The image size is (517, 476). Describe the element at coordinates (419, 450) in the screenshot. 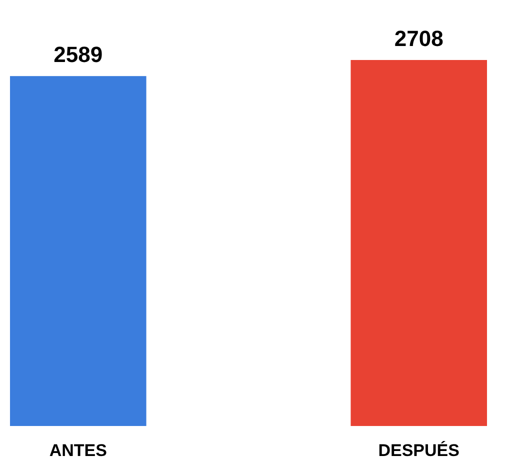

I see `x-tick-label: DESPUÉS` at that location.